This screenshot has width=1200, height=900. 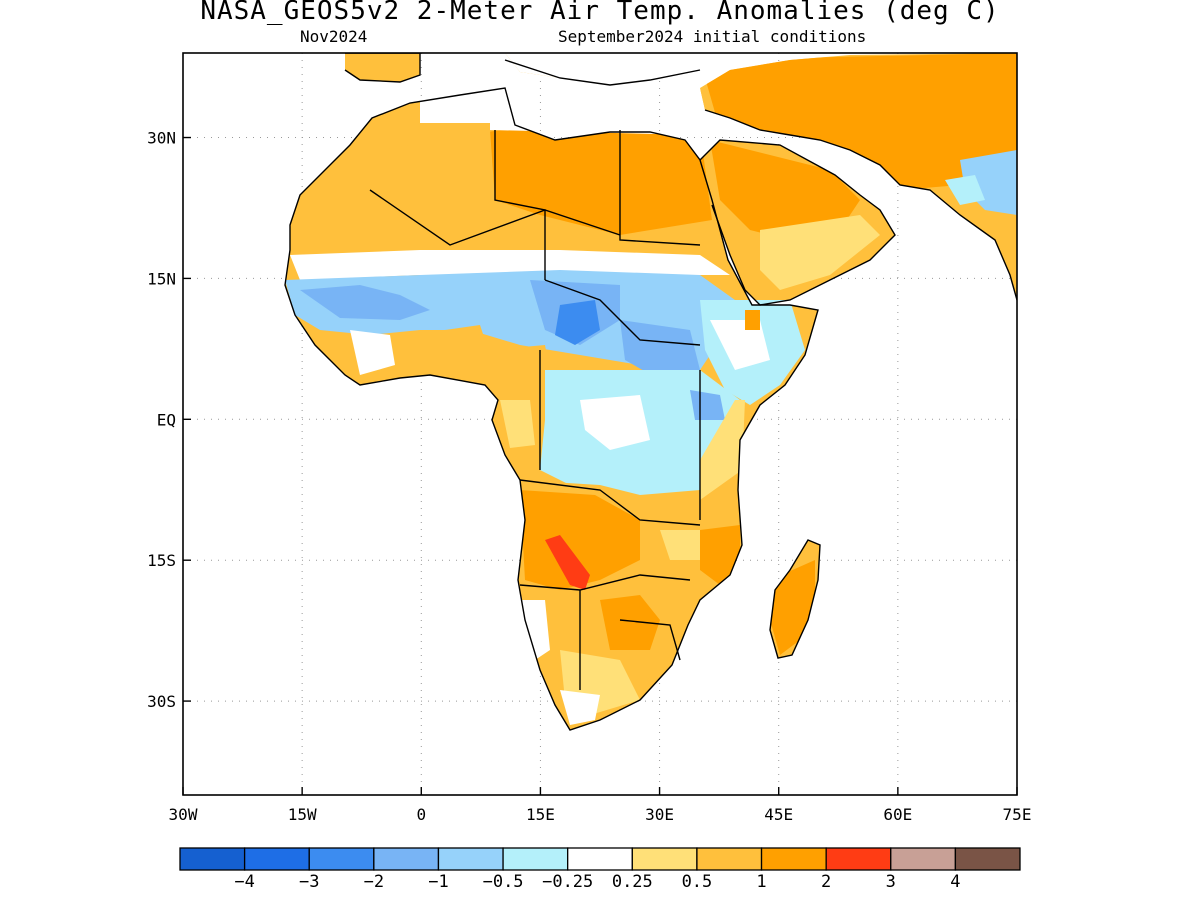 I want to click on colorbar-label: −3, so click(x=309, y=882).